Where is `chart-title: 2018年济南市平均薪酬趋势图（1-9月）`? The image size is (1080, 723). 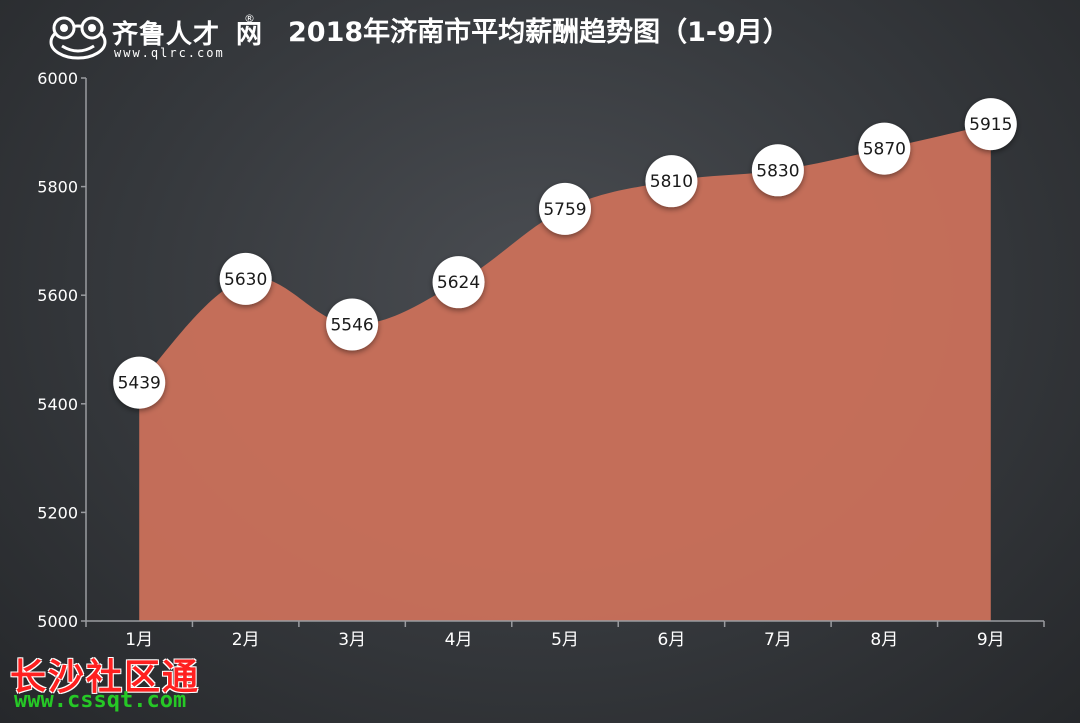
chart-title: 2018年济南市平均薪酬趋势图（1-9月） is located at coordinates (539, 32).